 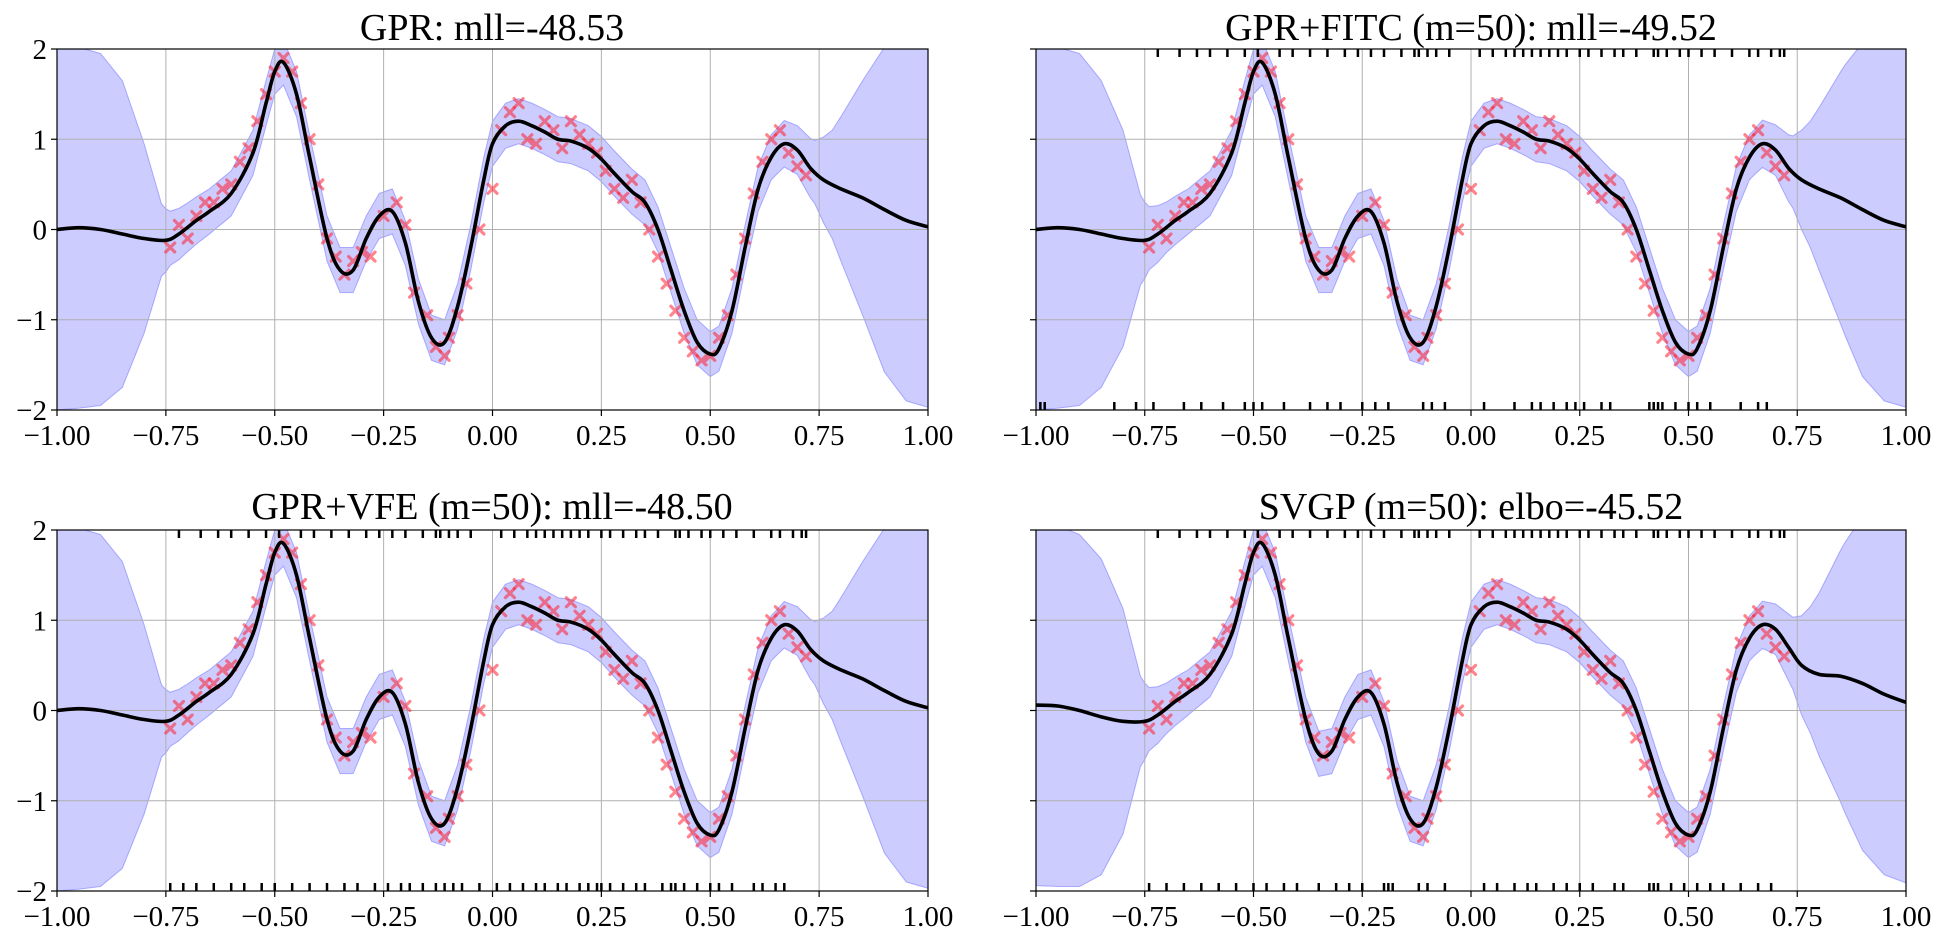 What do you see at coordinates (31, 321) in the screenshot?
I see `y-tick-label: −1` at bounding box center [31, 321].